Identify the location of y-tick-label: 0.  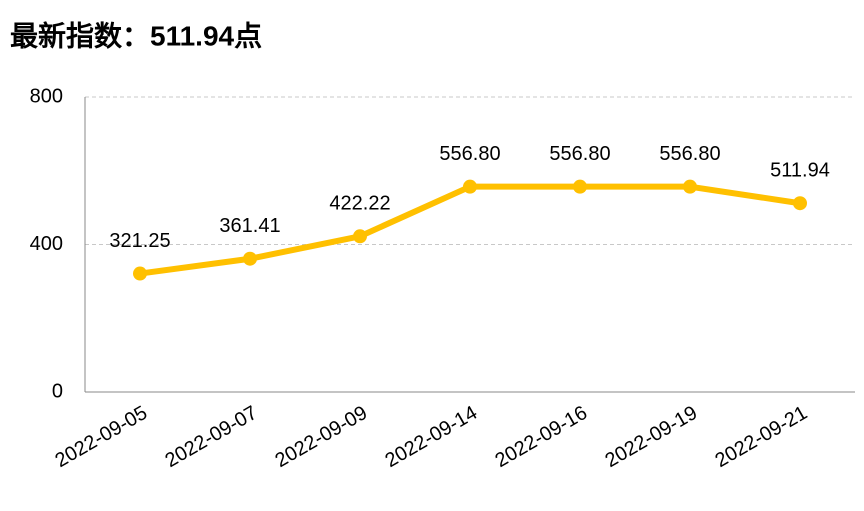
(57, 391).